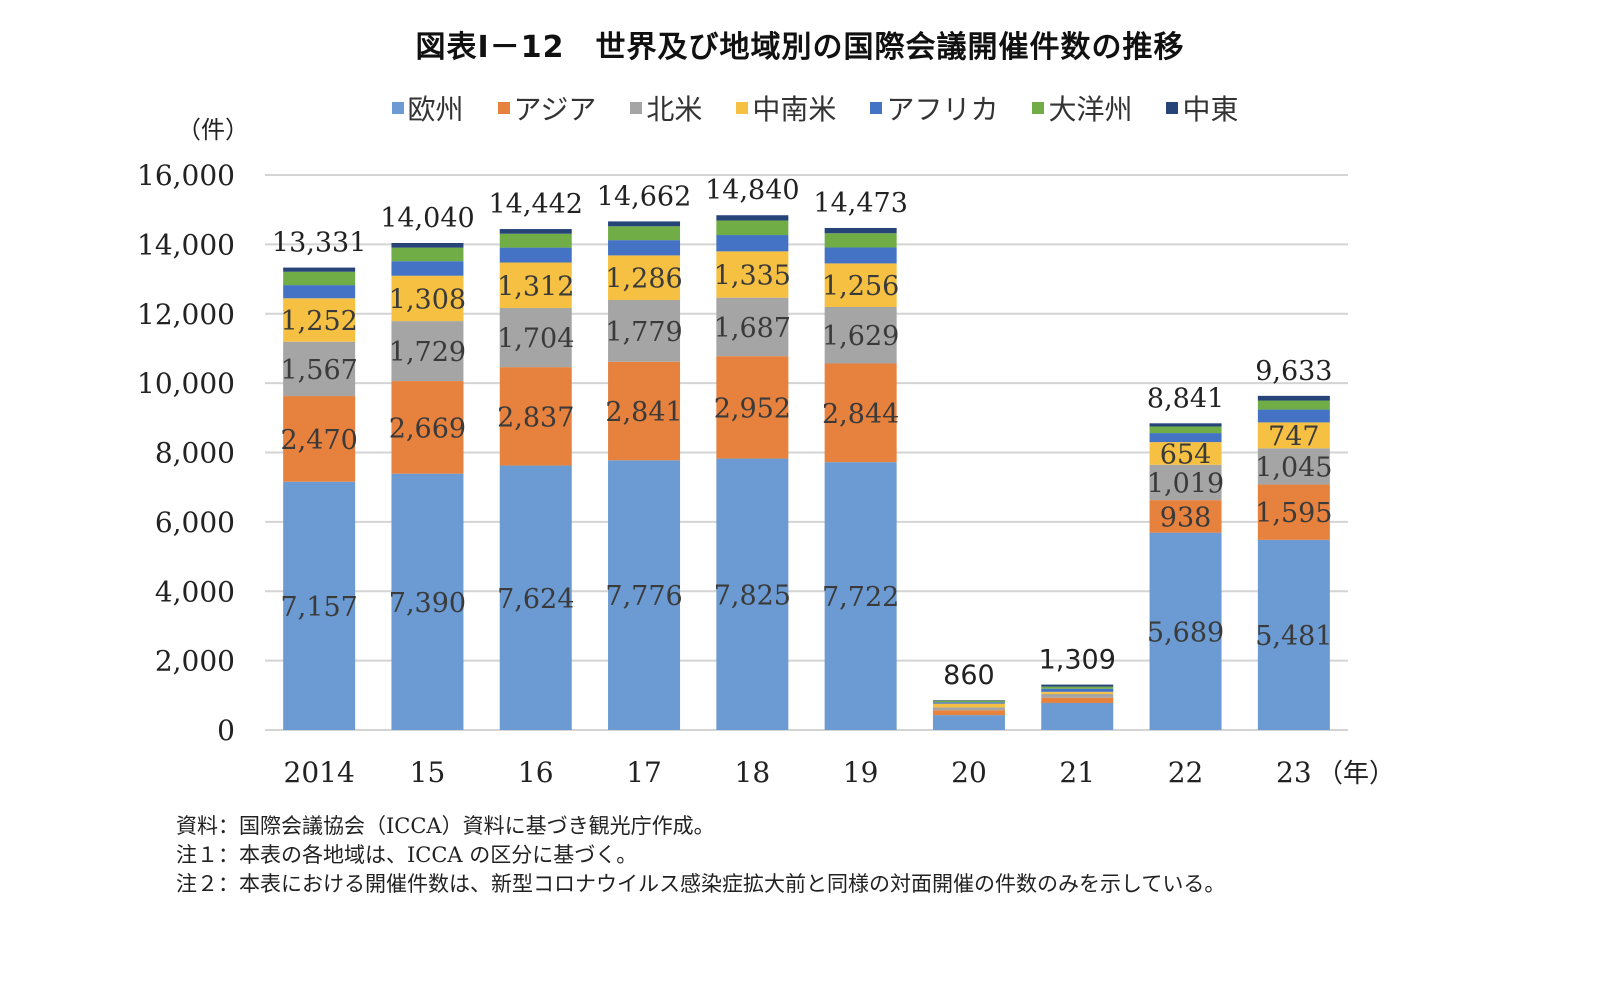  What do you see at coordinates (1077, 772) in the screenshot?
I see `x-tick-label: 21` at bounding box center [1077, 772].